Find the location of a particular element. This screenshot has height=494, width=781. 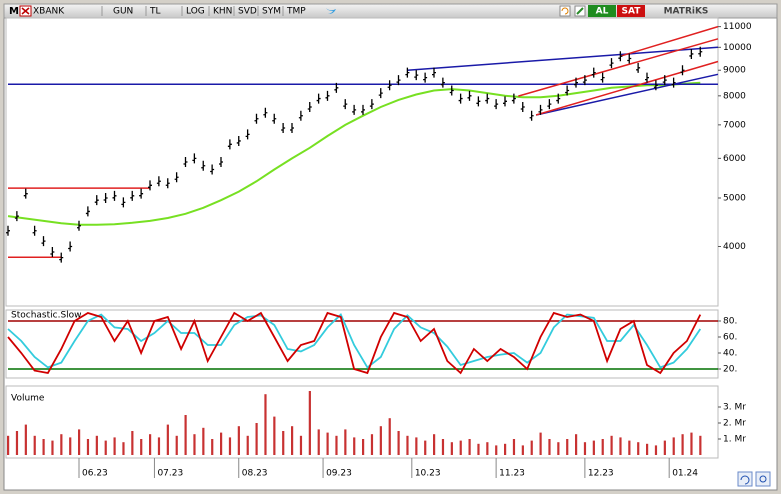

toolbar-button: KHN is located at coordinates (222, 12).